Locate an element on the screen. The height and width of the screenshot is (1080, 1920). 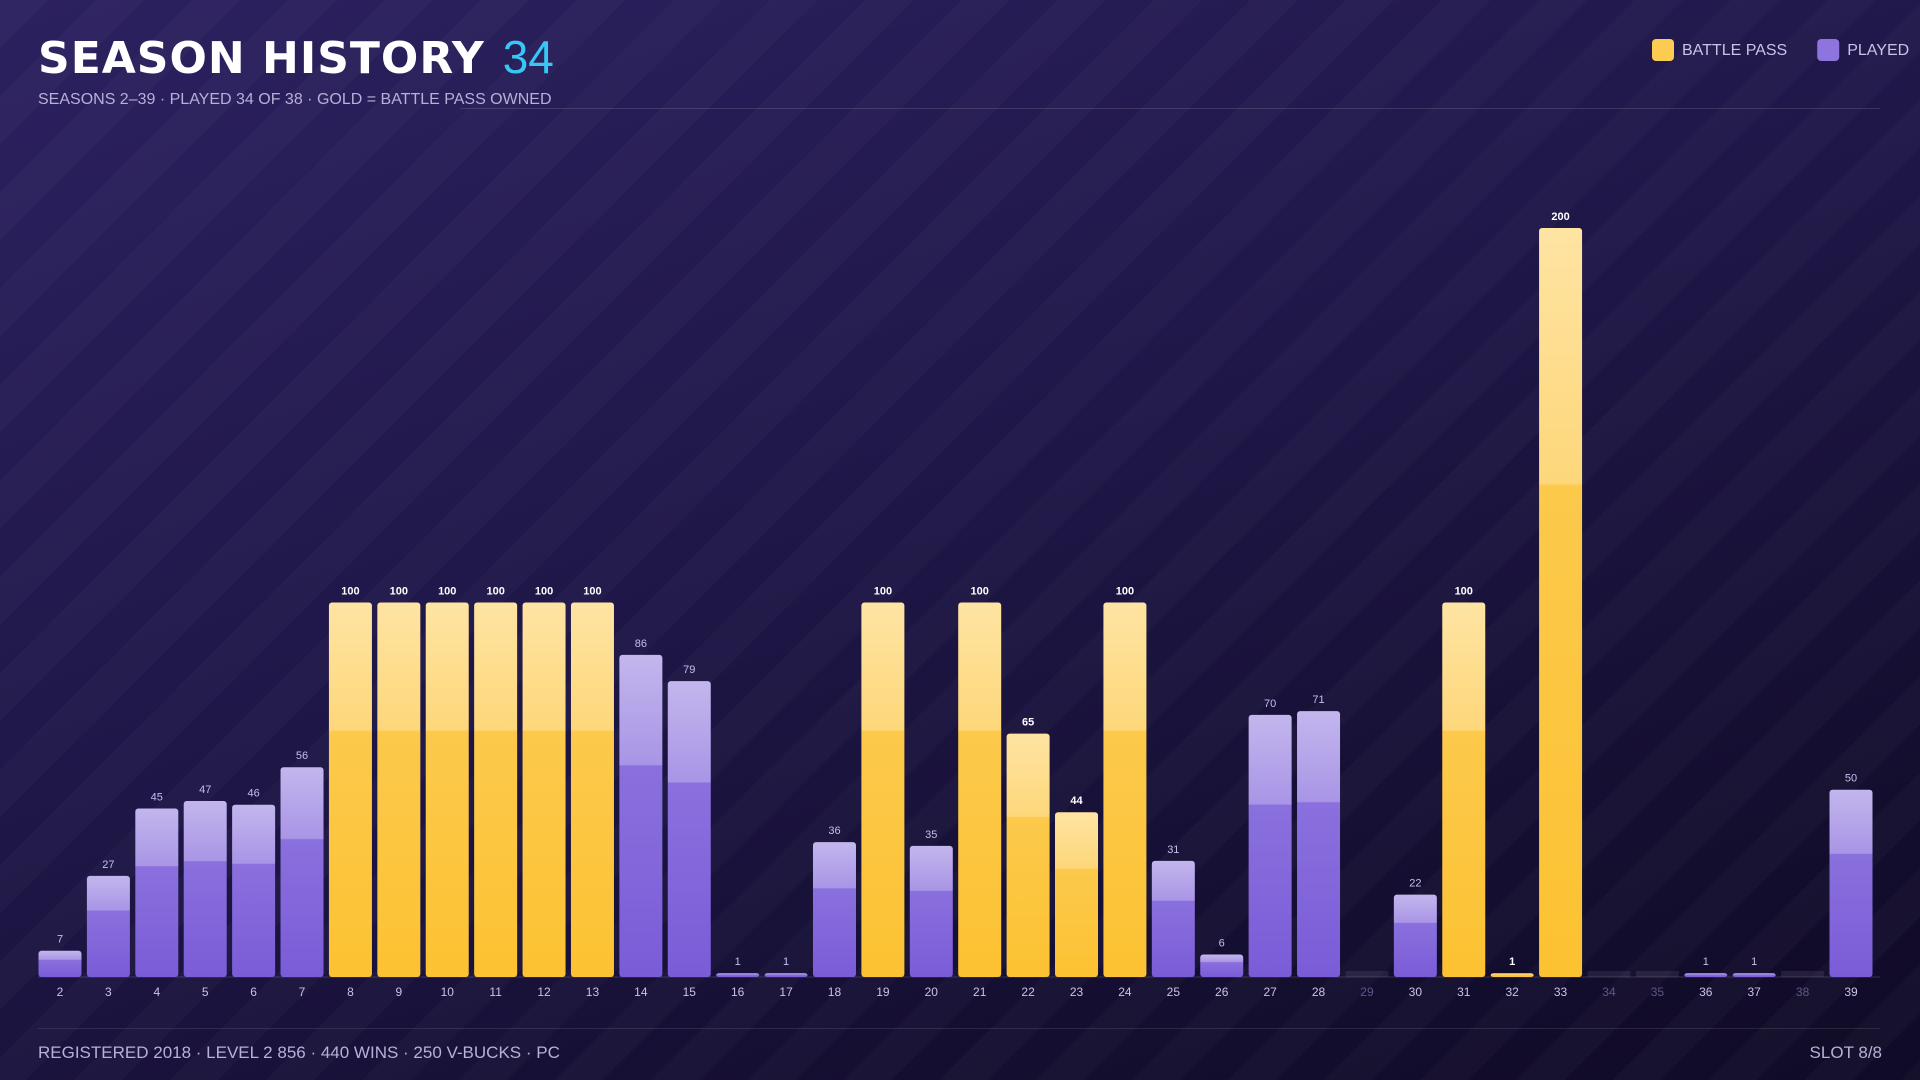
x-tick-label: 36 is located at coordinates (1706, 992).